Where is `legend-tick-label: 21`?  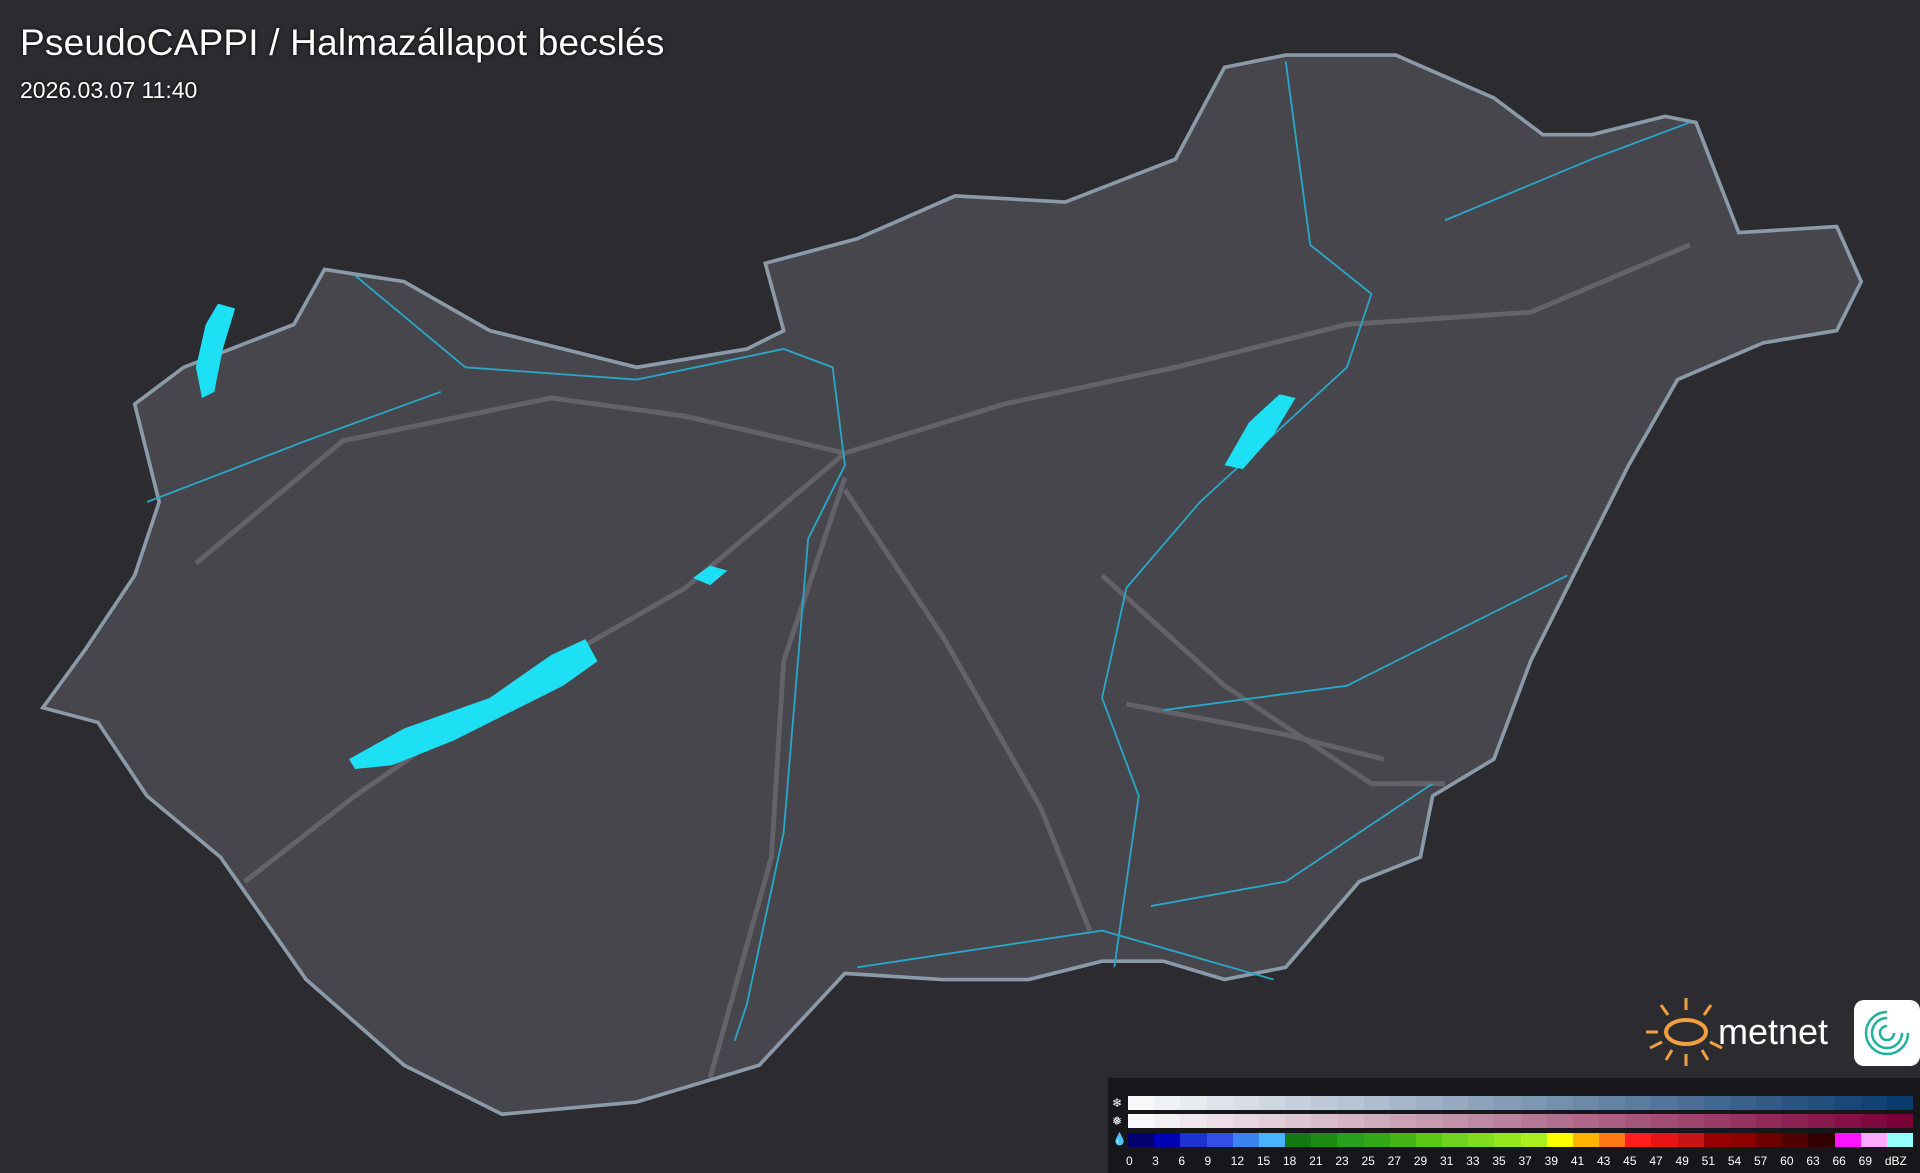 legend-tick-label: 21 is located at coordinates (1316, 1161).